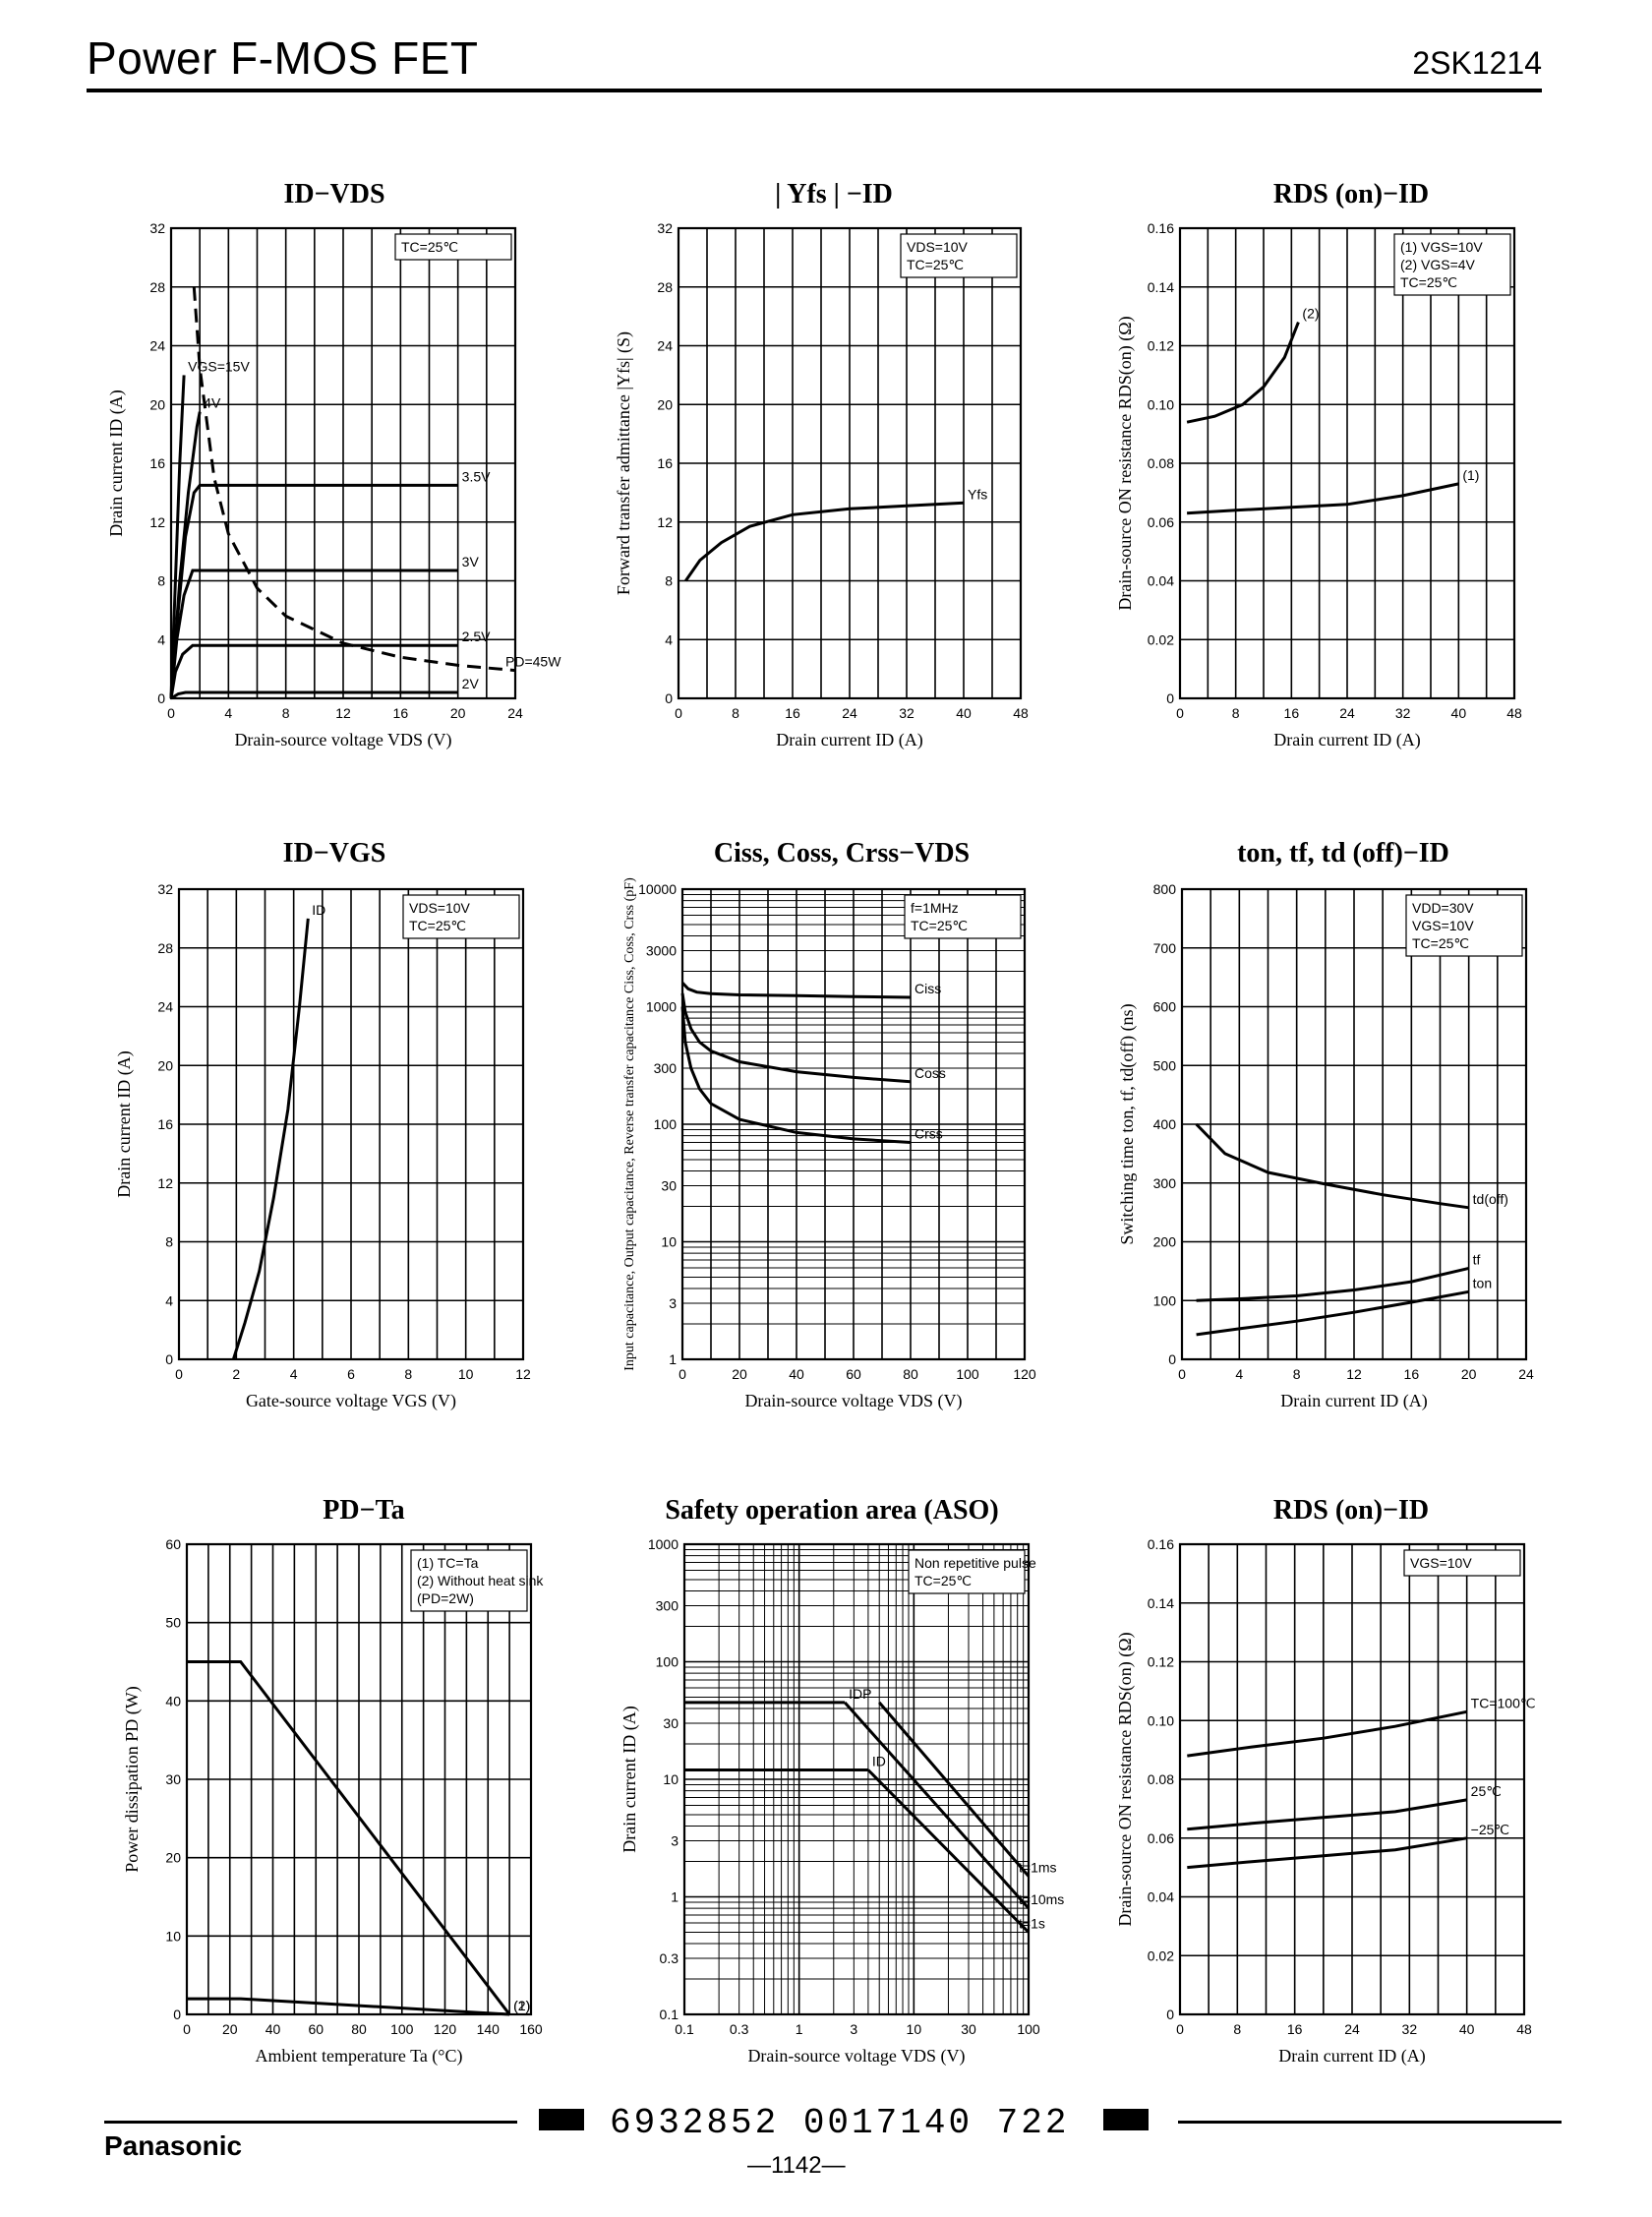 This screenshot has height=2217, width=1652. What do you see at coordinates (283, 58) in the screenshot?
I see `page-title: Power F-MOS FET` at bounding box center [283, 58].